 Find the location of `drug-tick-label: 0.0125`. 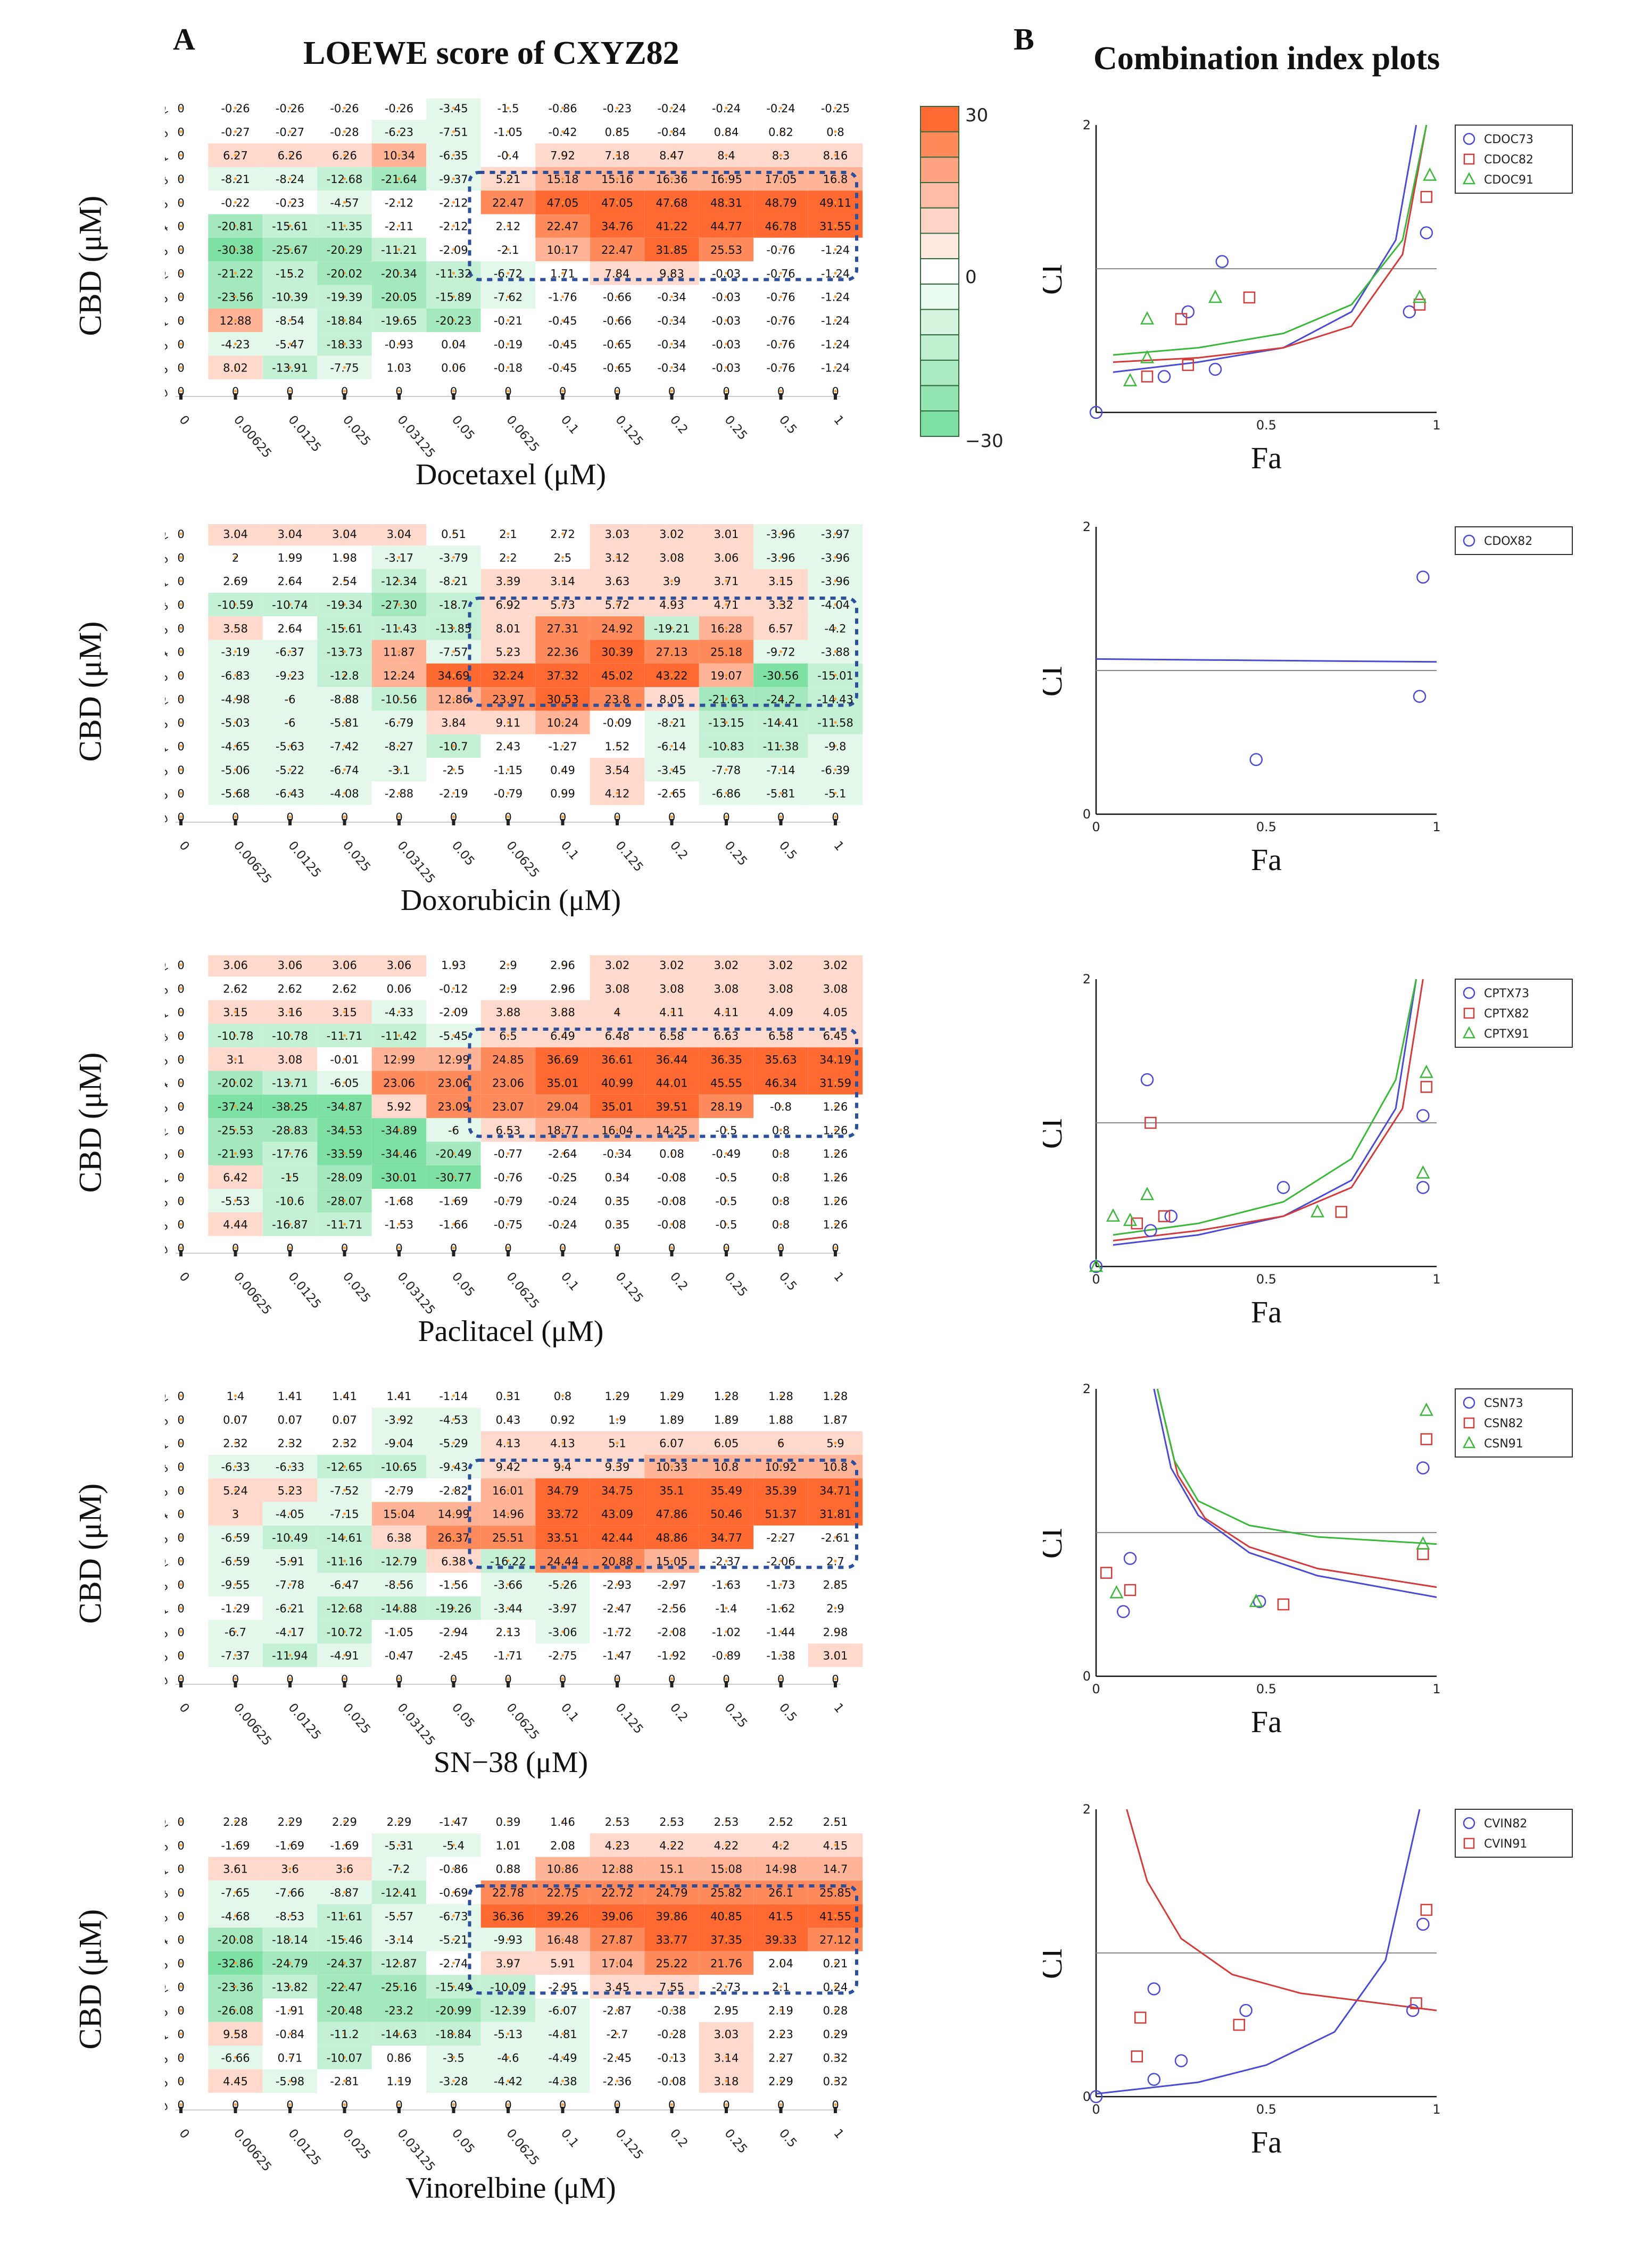

drug-tick-label: 0.0125 is located at coordinates (304, 2147).